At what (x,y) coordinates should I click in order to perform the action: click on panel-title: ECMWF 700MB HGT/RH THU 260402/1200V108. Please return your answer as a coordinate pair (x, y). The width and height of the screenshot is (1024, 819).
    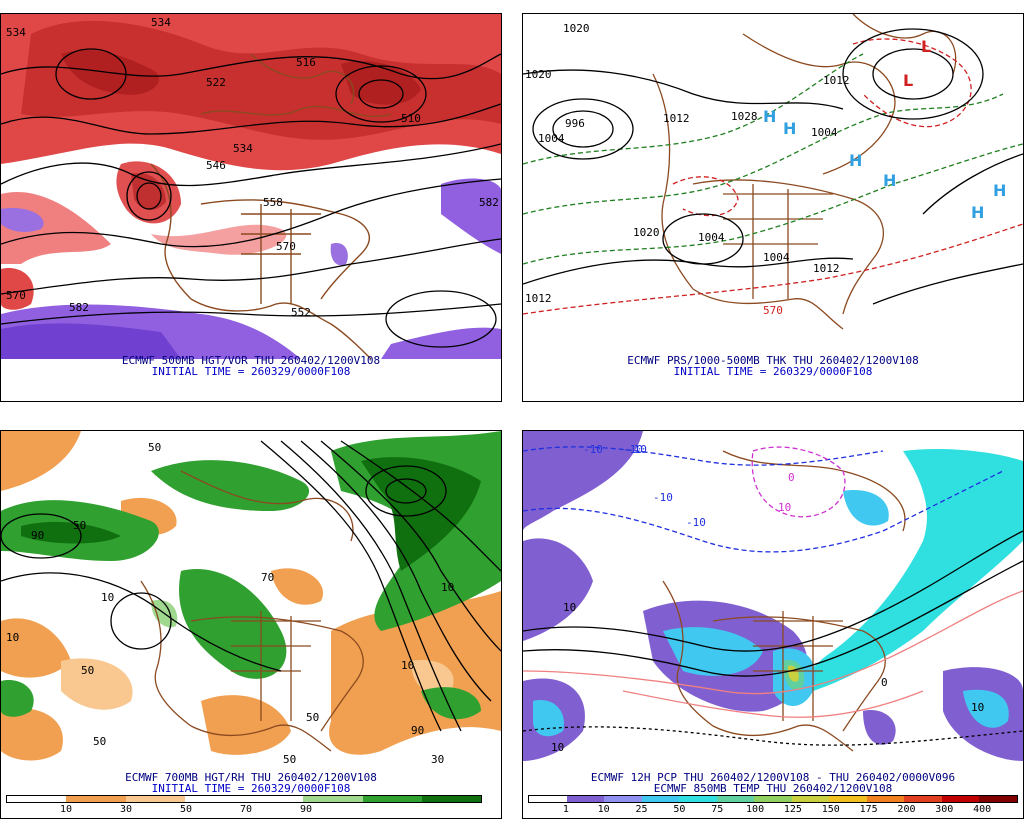
    Looking at the image, I should click on (251, 777).